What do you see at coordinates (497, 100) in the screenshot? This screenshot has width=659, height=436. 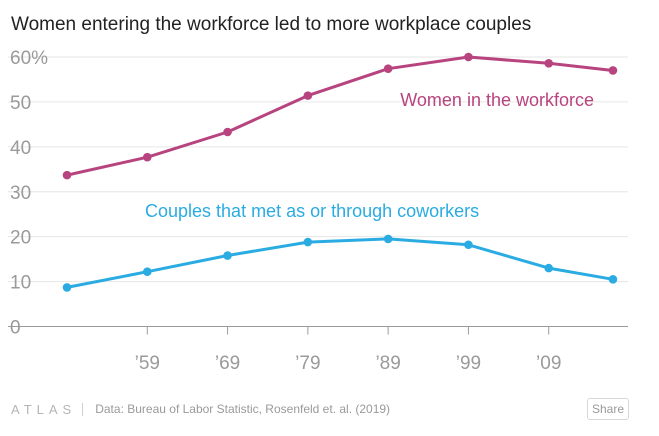 I see `series-label-women-in-the-workforce: Women in the workforce` at bounding box center [497, 100].